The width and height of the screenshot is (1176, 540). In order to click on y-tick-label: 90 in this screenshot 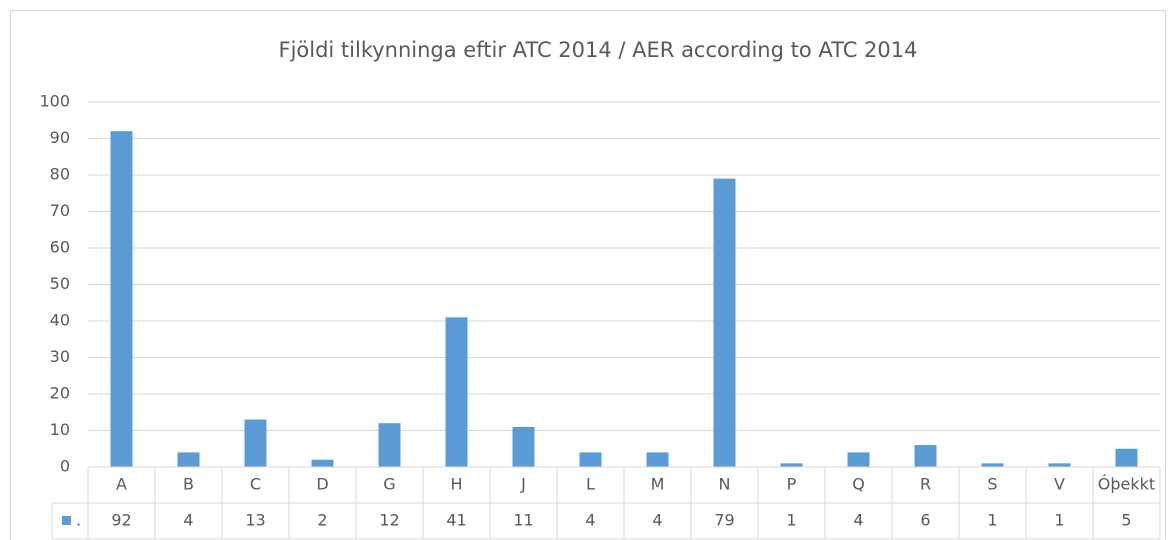, I will do `click(60, 137)`.